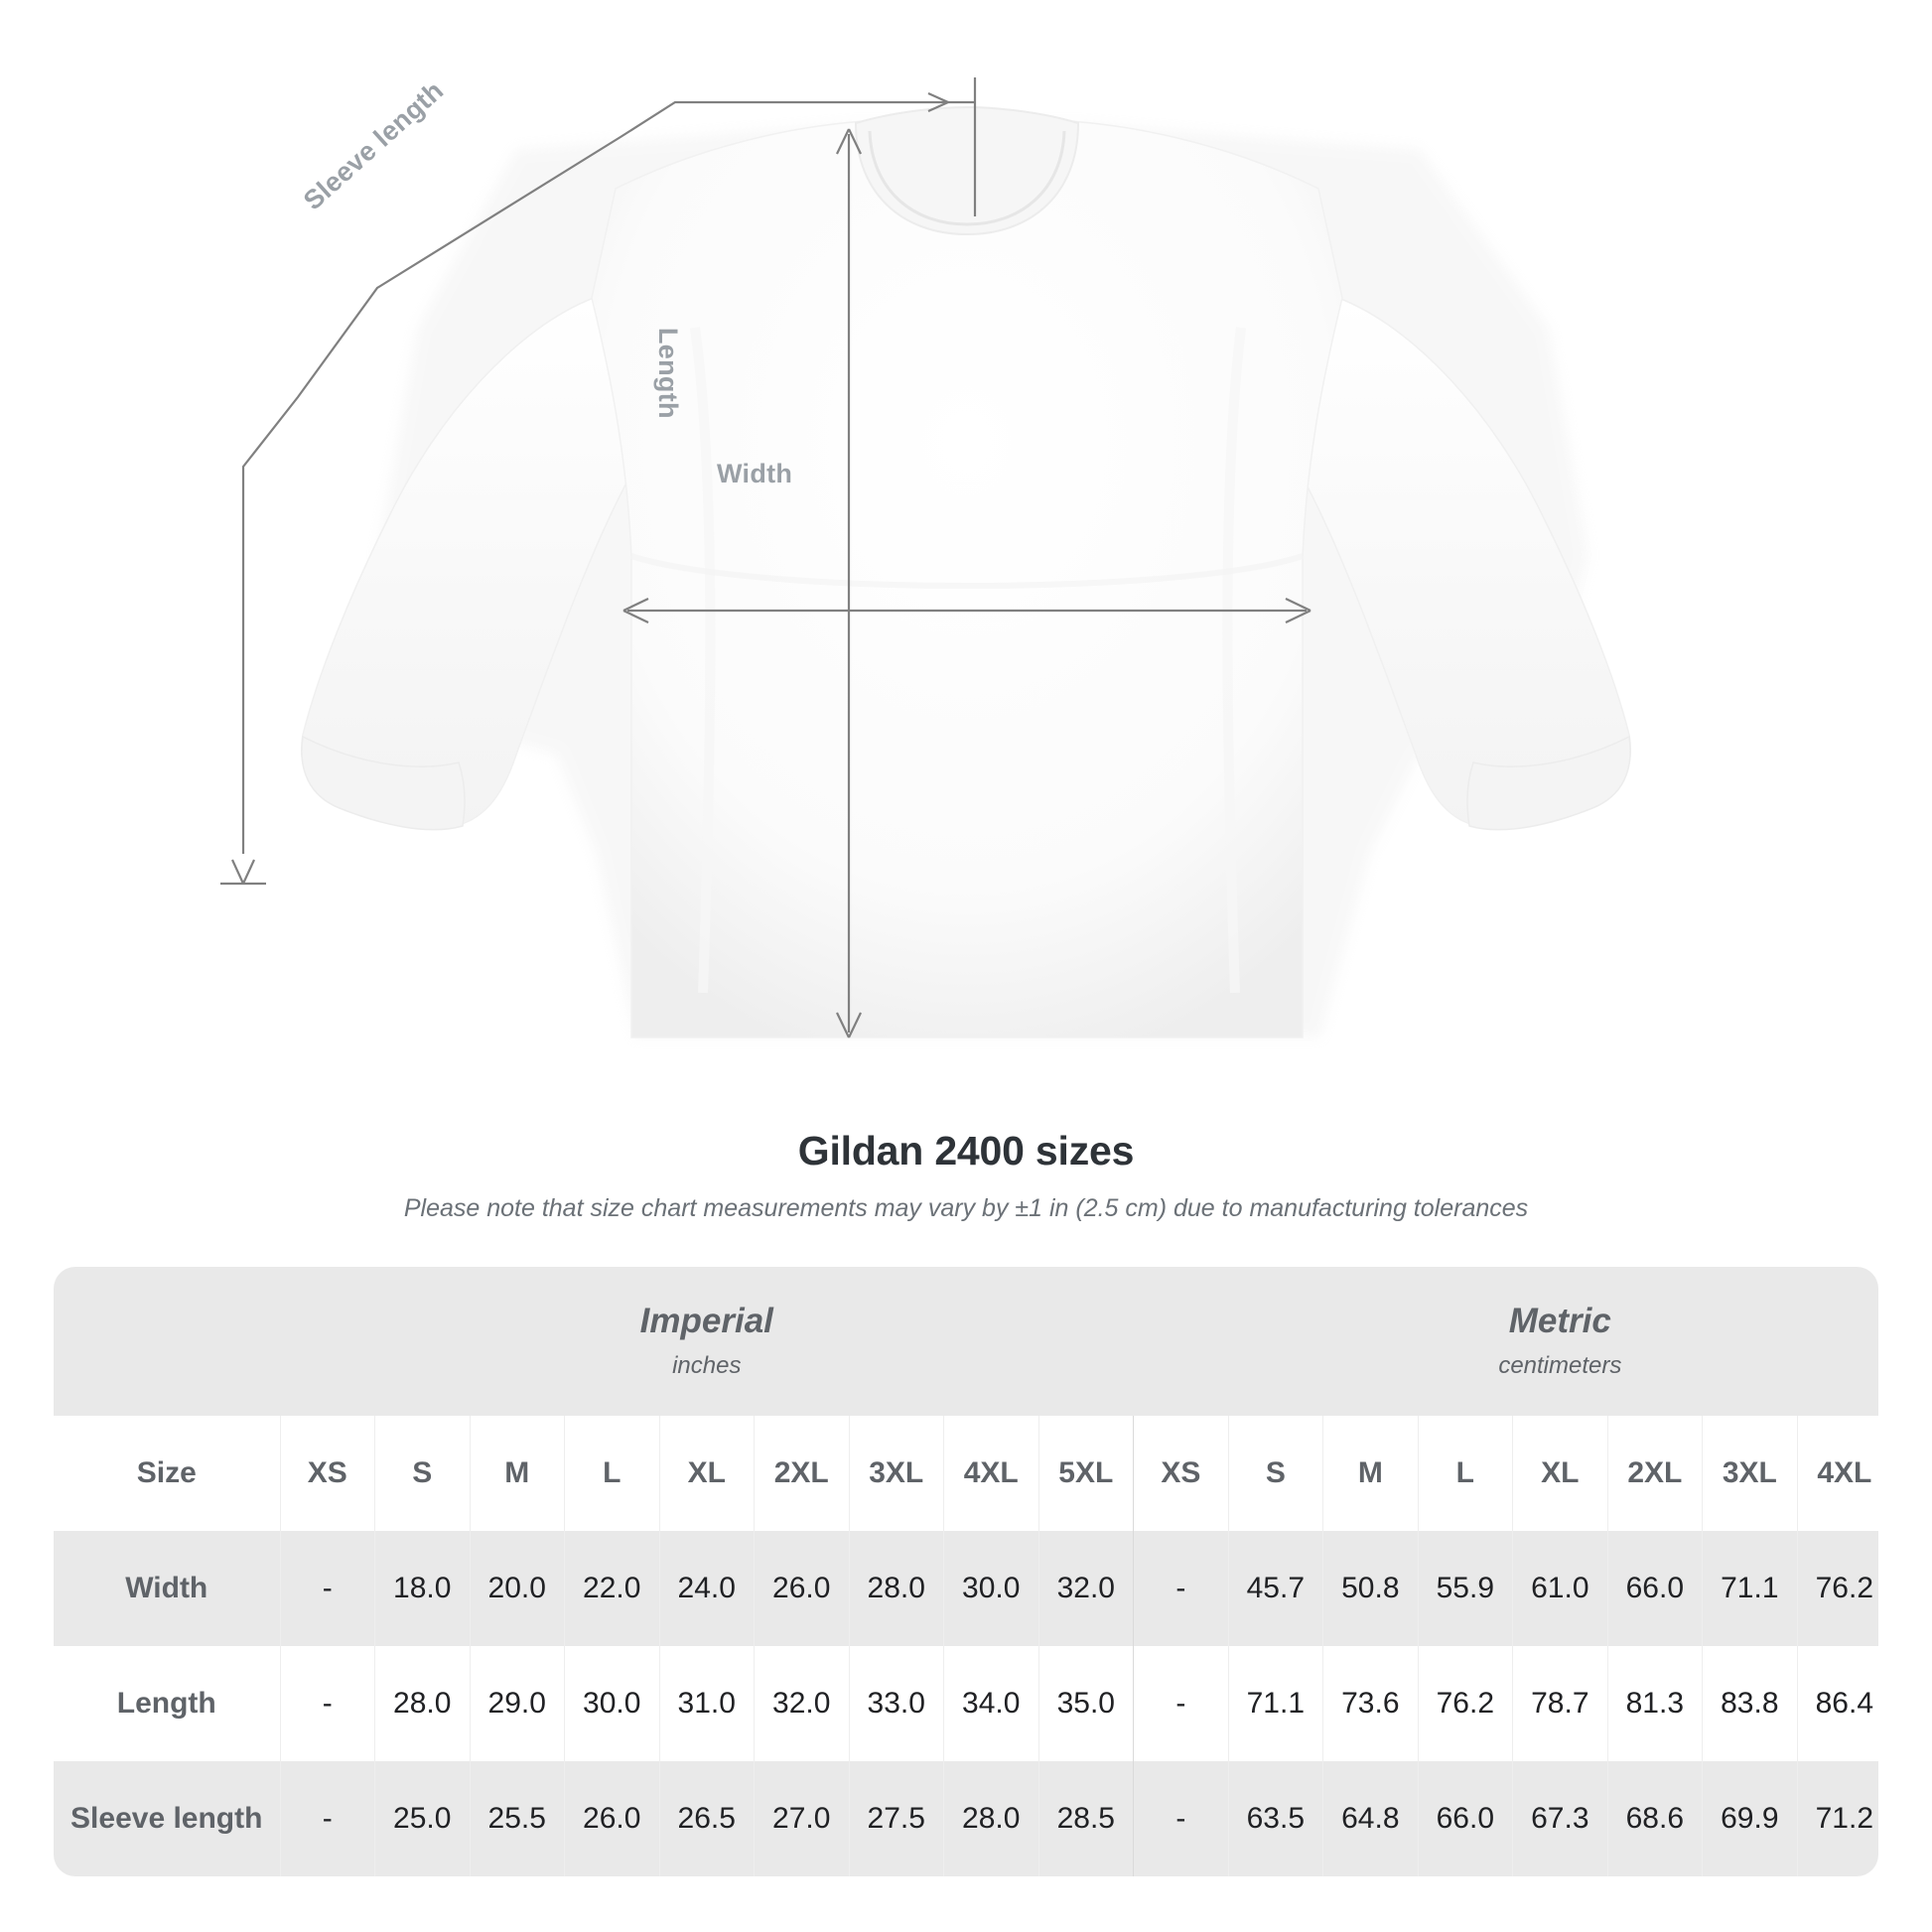 The height and width of the screenshot is (1932, 1932). Describe the element at coordinates (1085, 1473) in the screenshot. I see `size-header-imperial-5xl: 5XL` at that location.